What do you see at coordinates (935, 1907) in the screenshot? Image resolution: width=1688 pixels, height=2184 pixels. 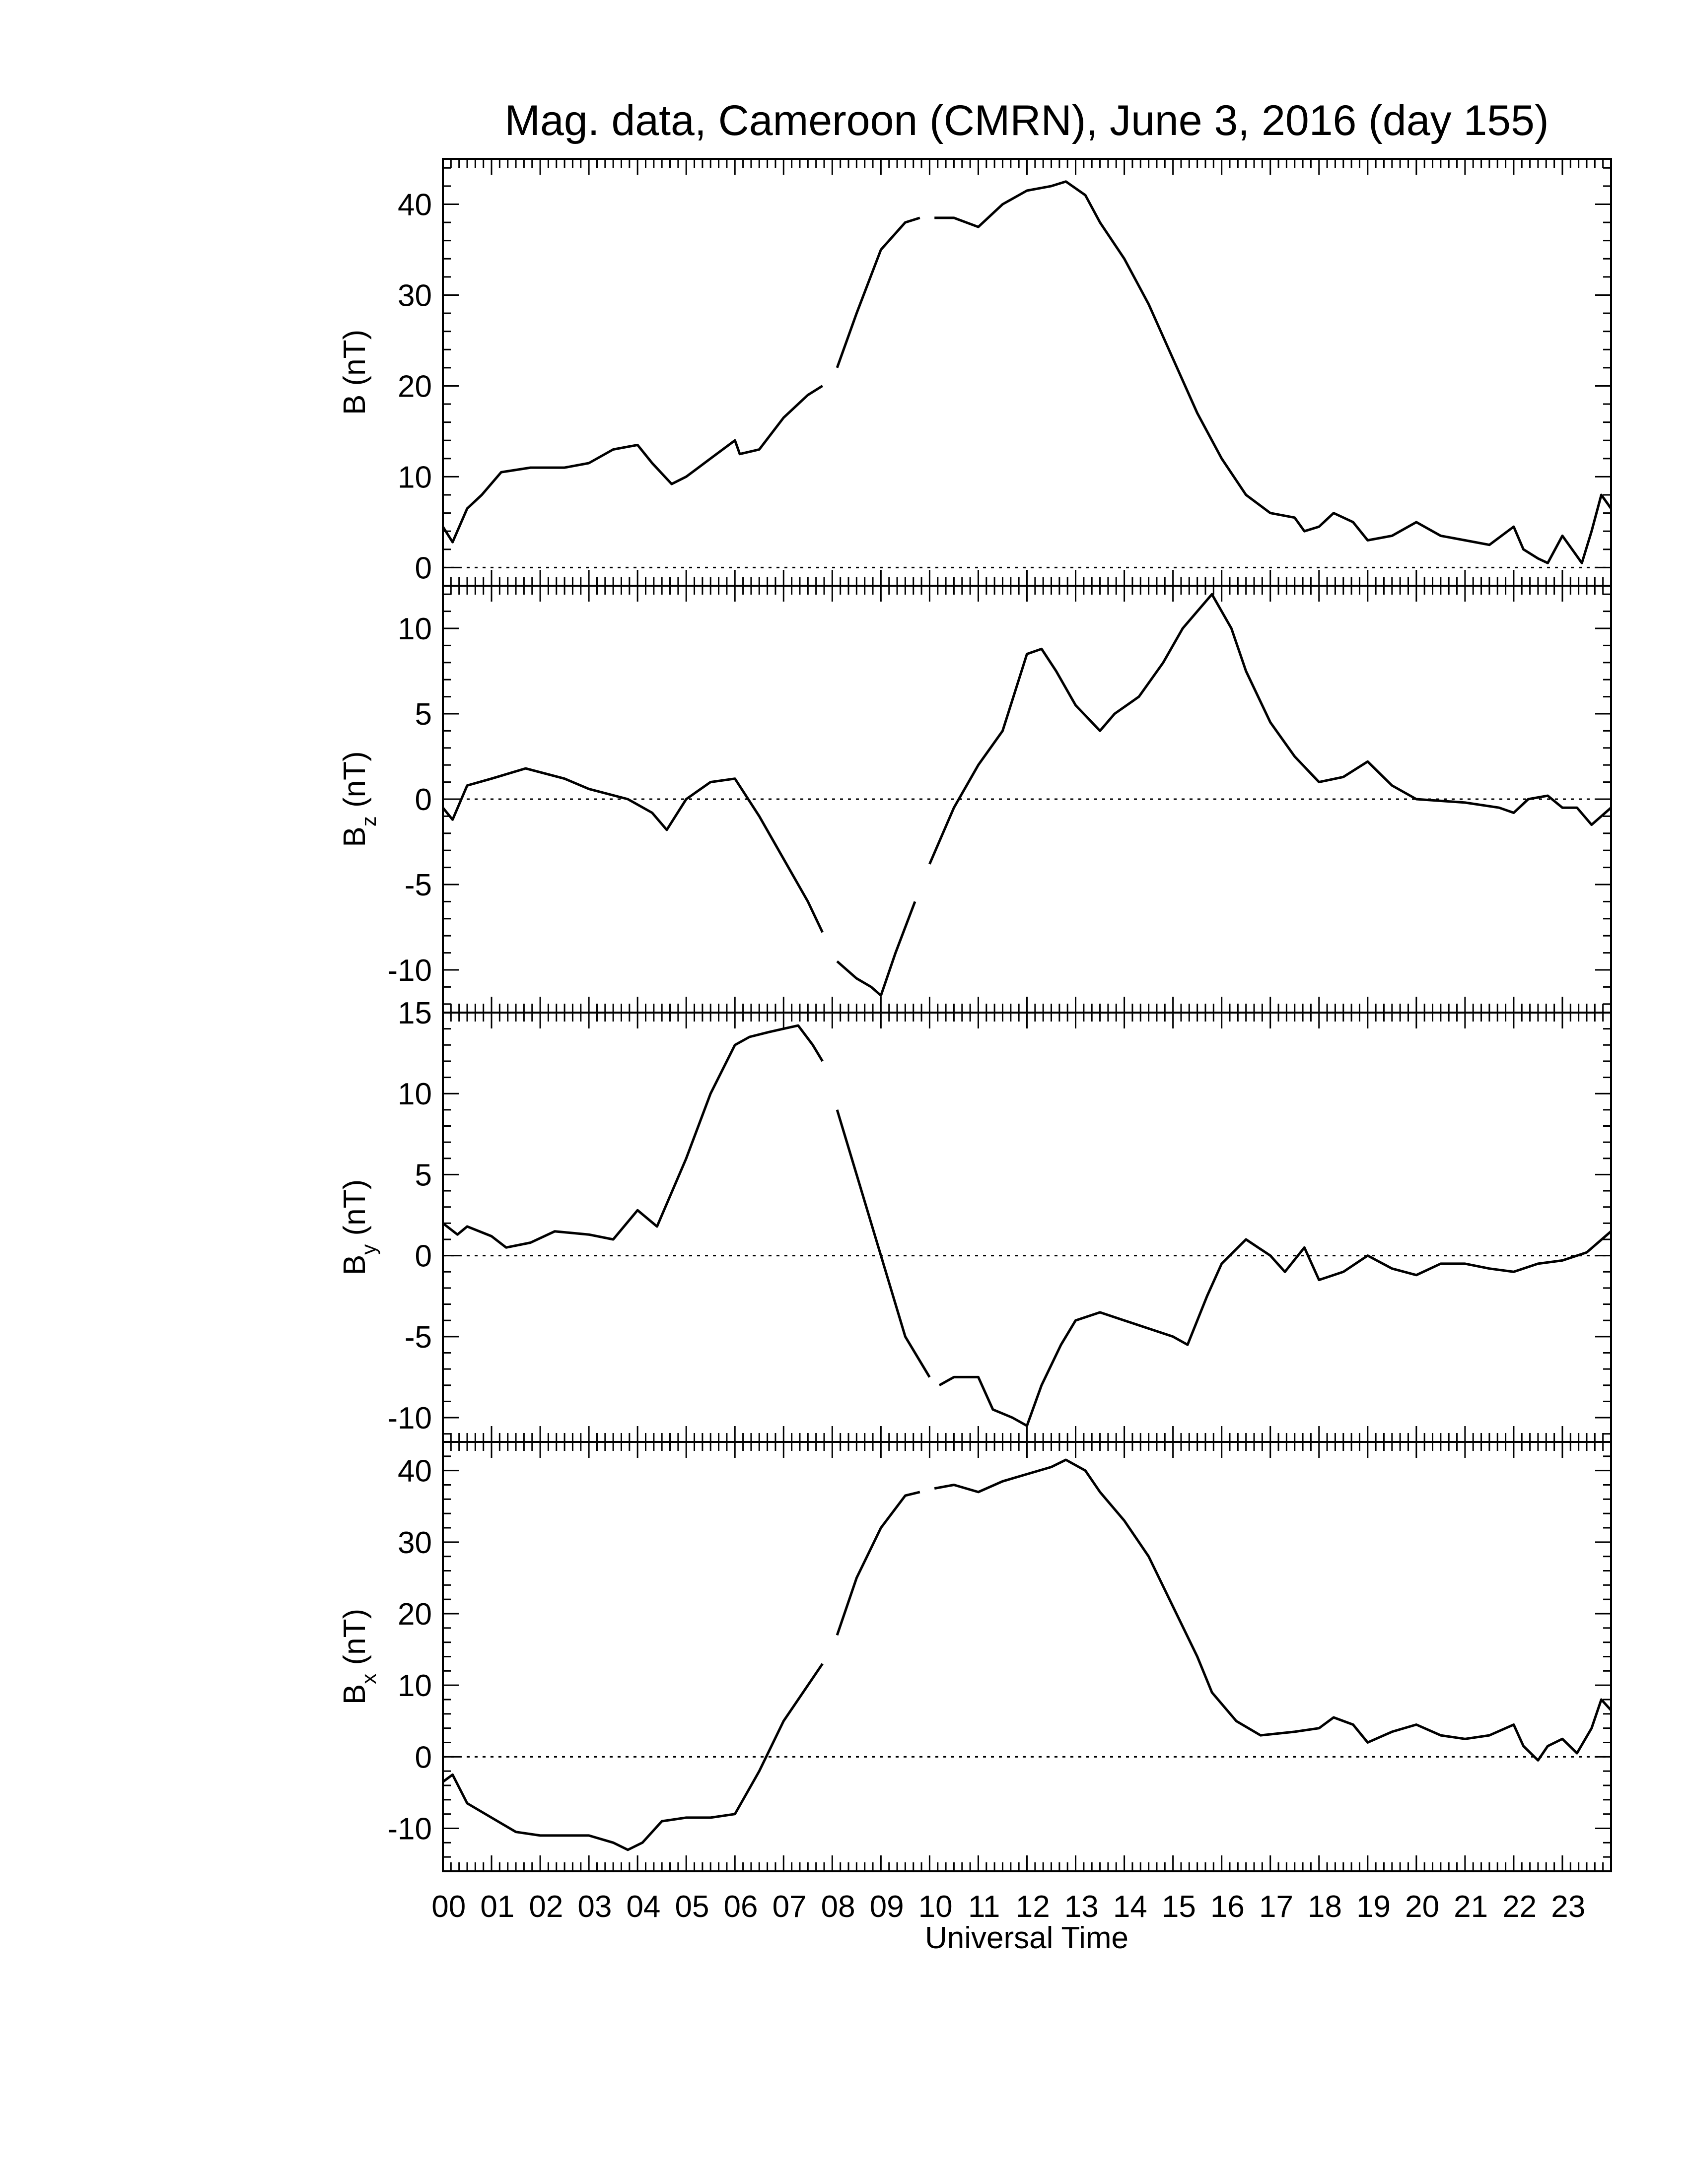 I see `x-tick-label: 10` at bounding box center [935, 1907].